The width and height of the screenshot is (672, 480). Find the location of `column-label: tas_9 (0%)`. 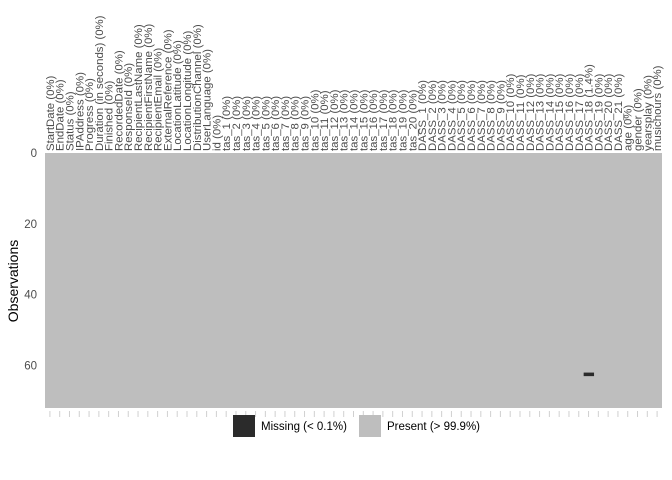

column-label: tas_9 (0%) is located at coordinates (306, 123).